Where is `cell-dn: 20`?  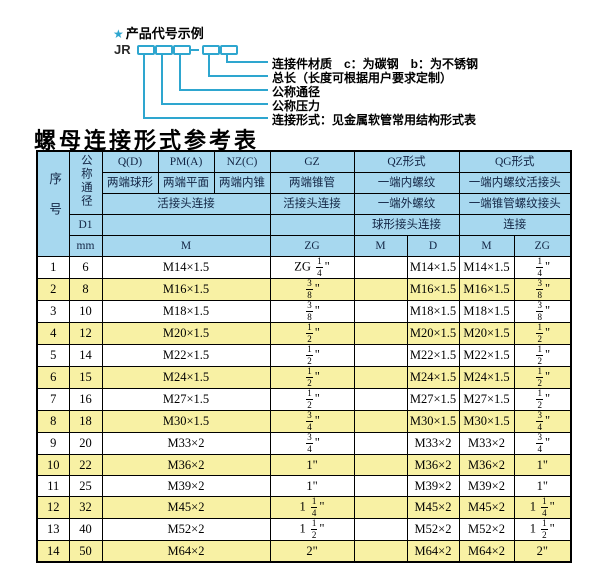 cell-dn: 20 is located at coordinates (85, 443).